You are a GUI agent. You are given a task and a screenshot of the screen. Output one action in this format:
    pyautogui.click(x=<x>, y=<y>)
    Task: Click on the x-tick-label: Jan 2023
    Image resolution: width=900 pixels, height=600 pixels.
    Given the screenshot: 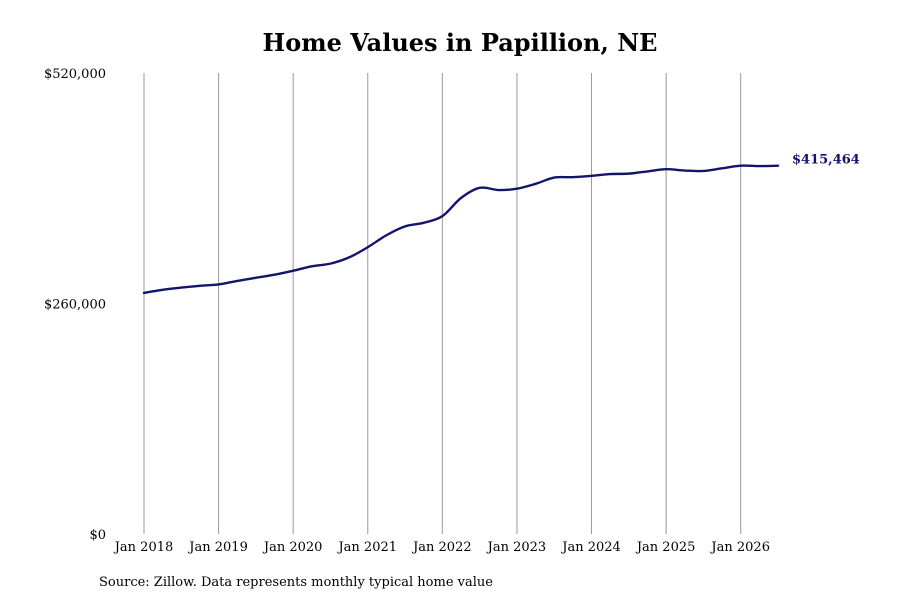 What is the action you would take?
    pyautogui.click(x=516, y=547)
    